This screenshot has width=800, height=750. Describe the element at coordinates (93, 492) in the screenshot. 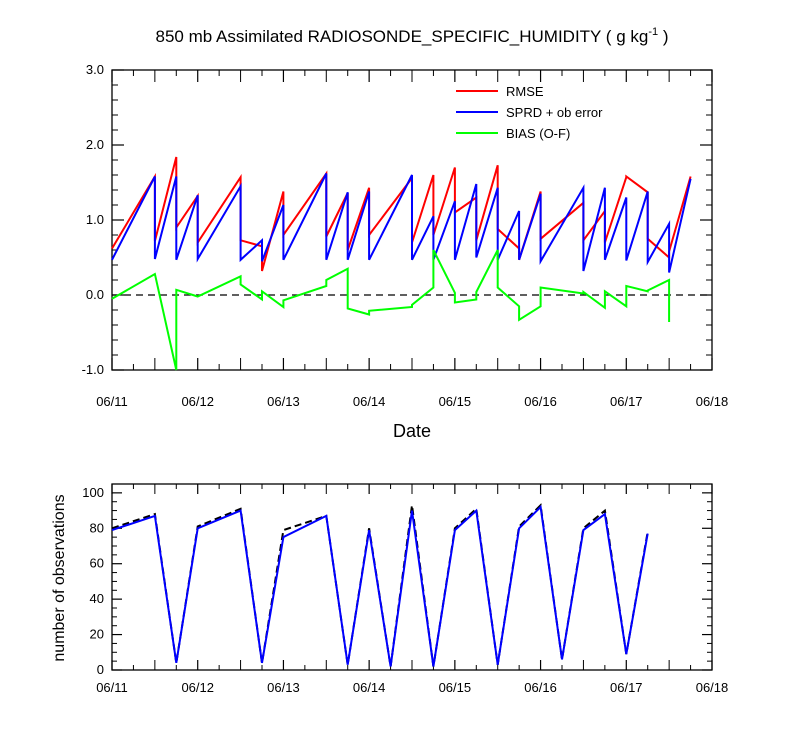

I see `y-tick-label: 100` at that location.